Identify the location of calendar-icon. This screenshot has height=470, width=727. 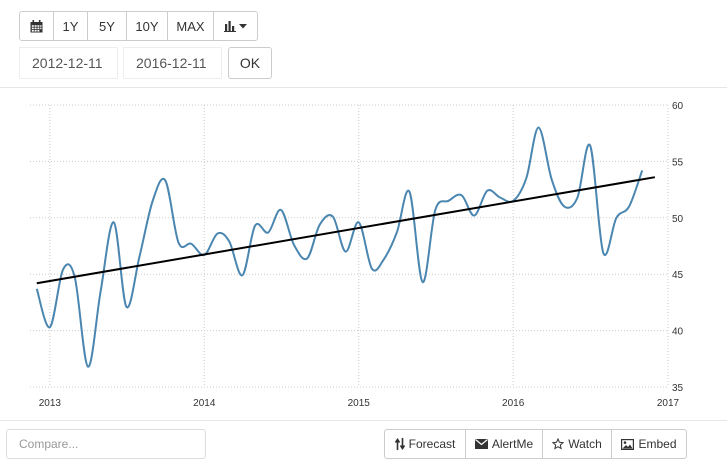
(36, 26).